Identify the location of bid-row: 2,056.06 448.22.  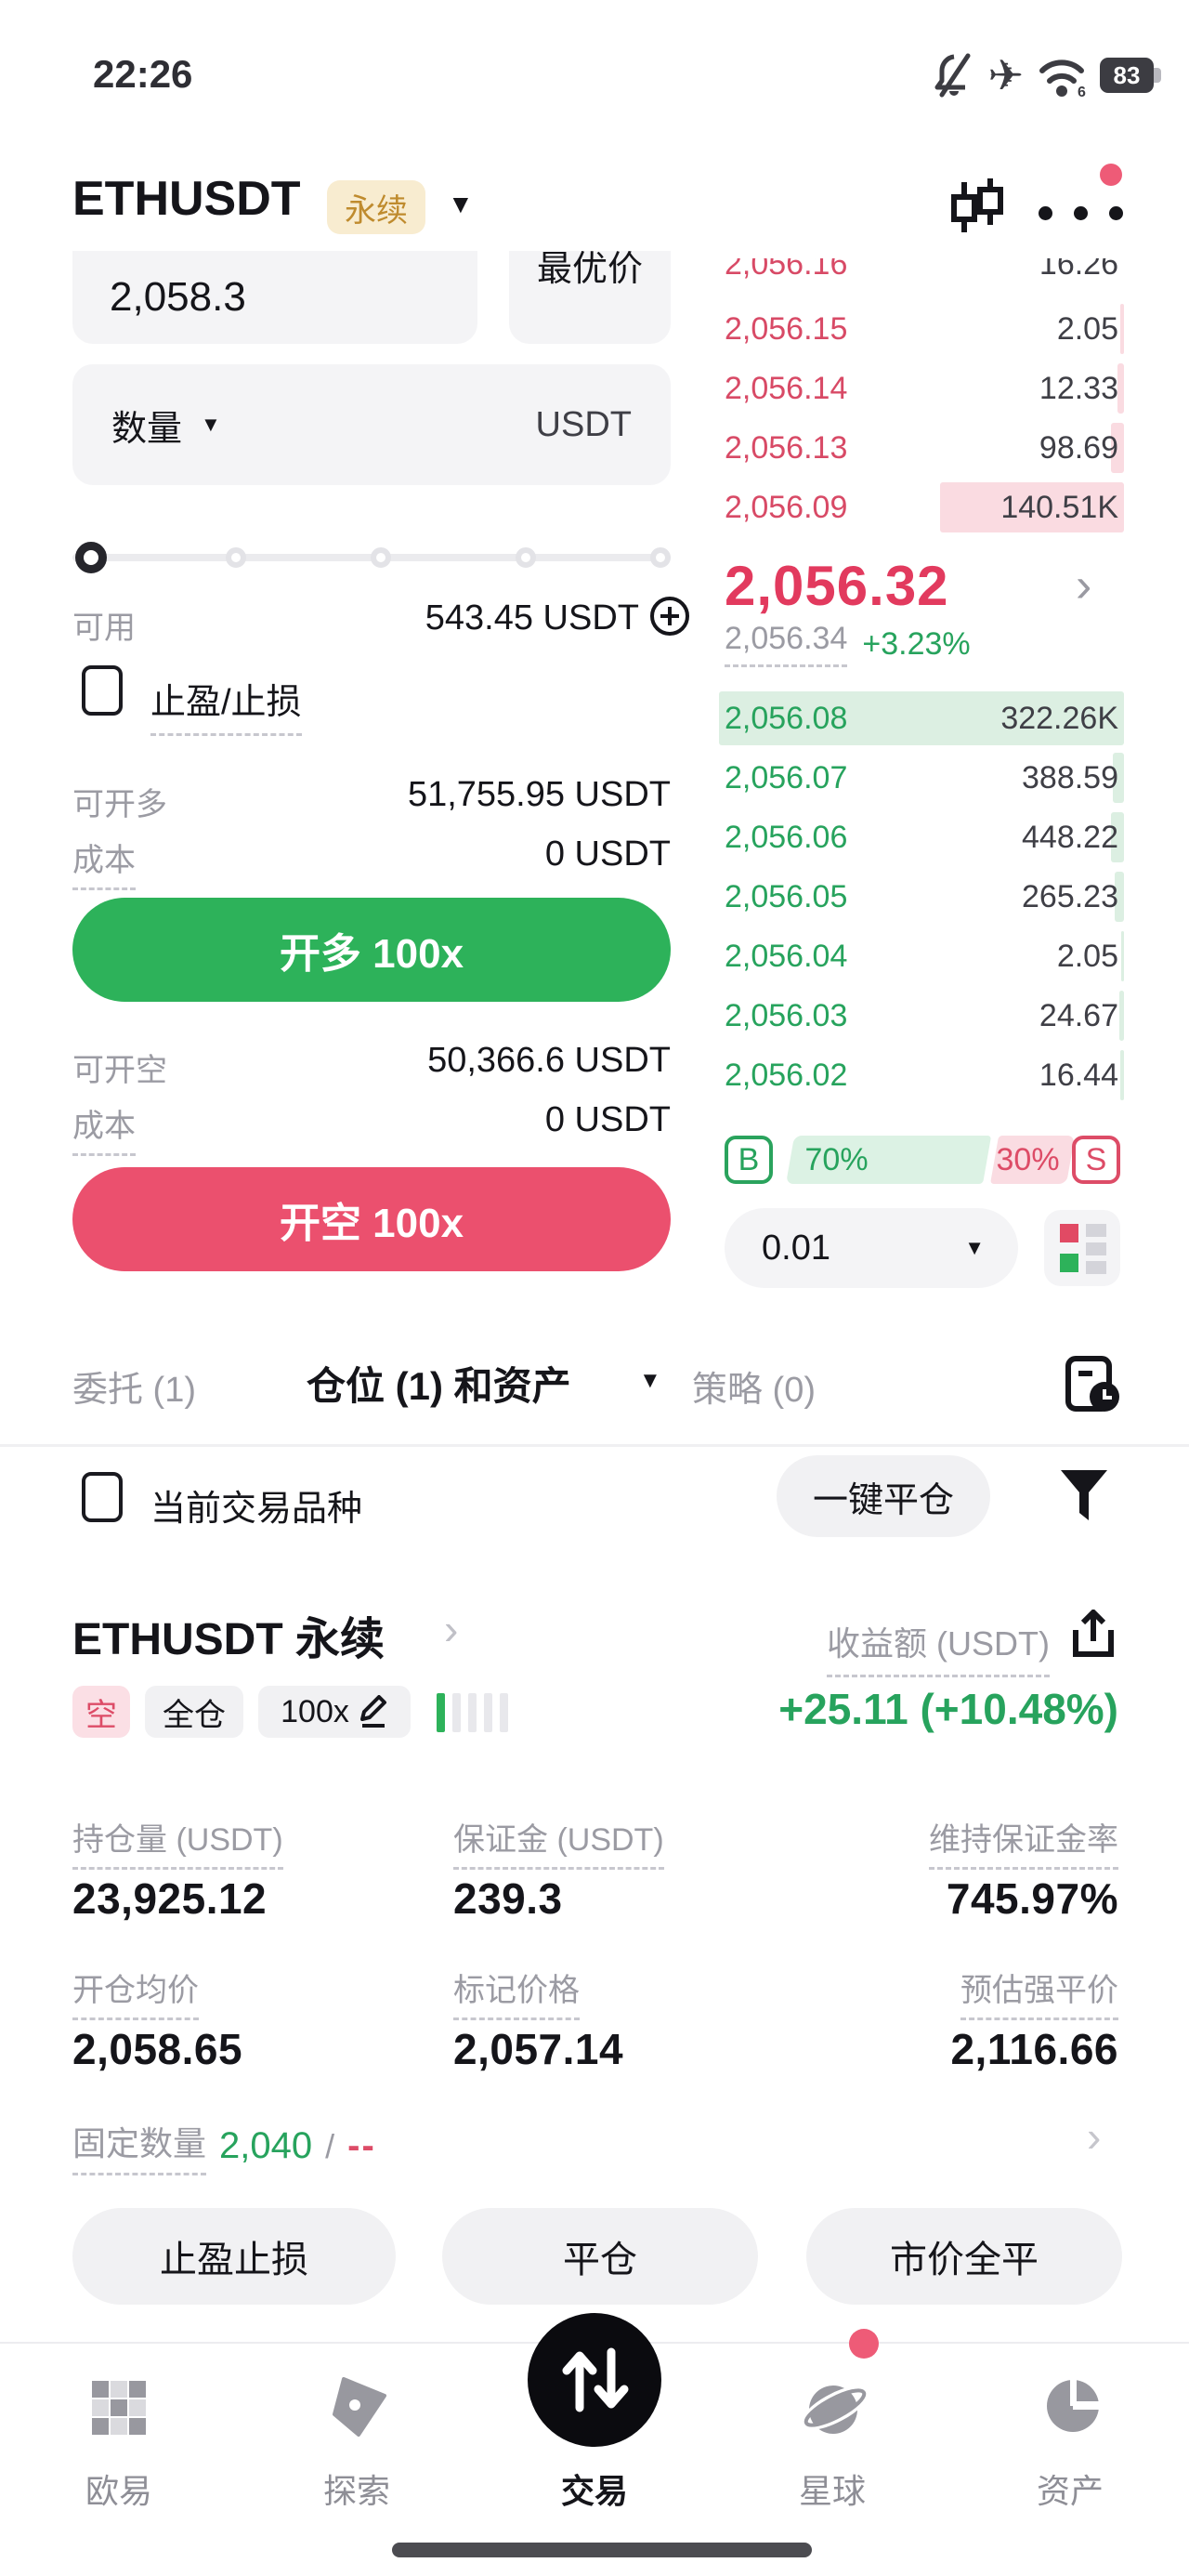
(924, 837).